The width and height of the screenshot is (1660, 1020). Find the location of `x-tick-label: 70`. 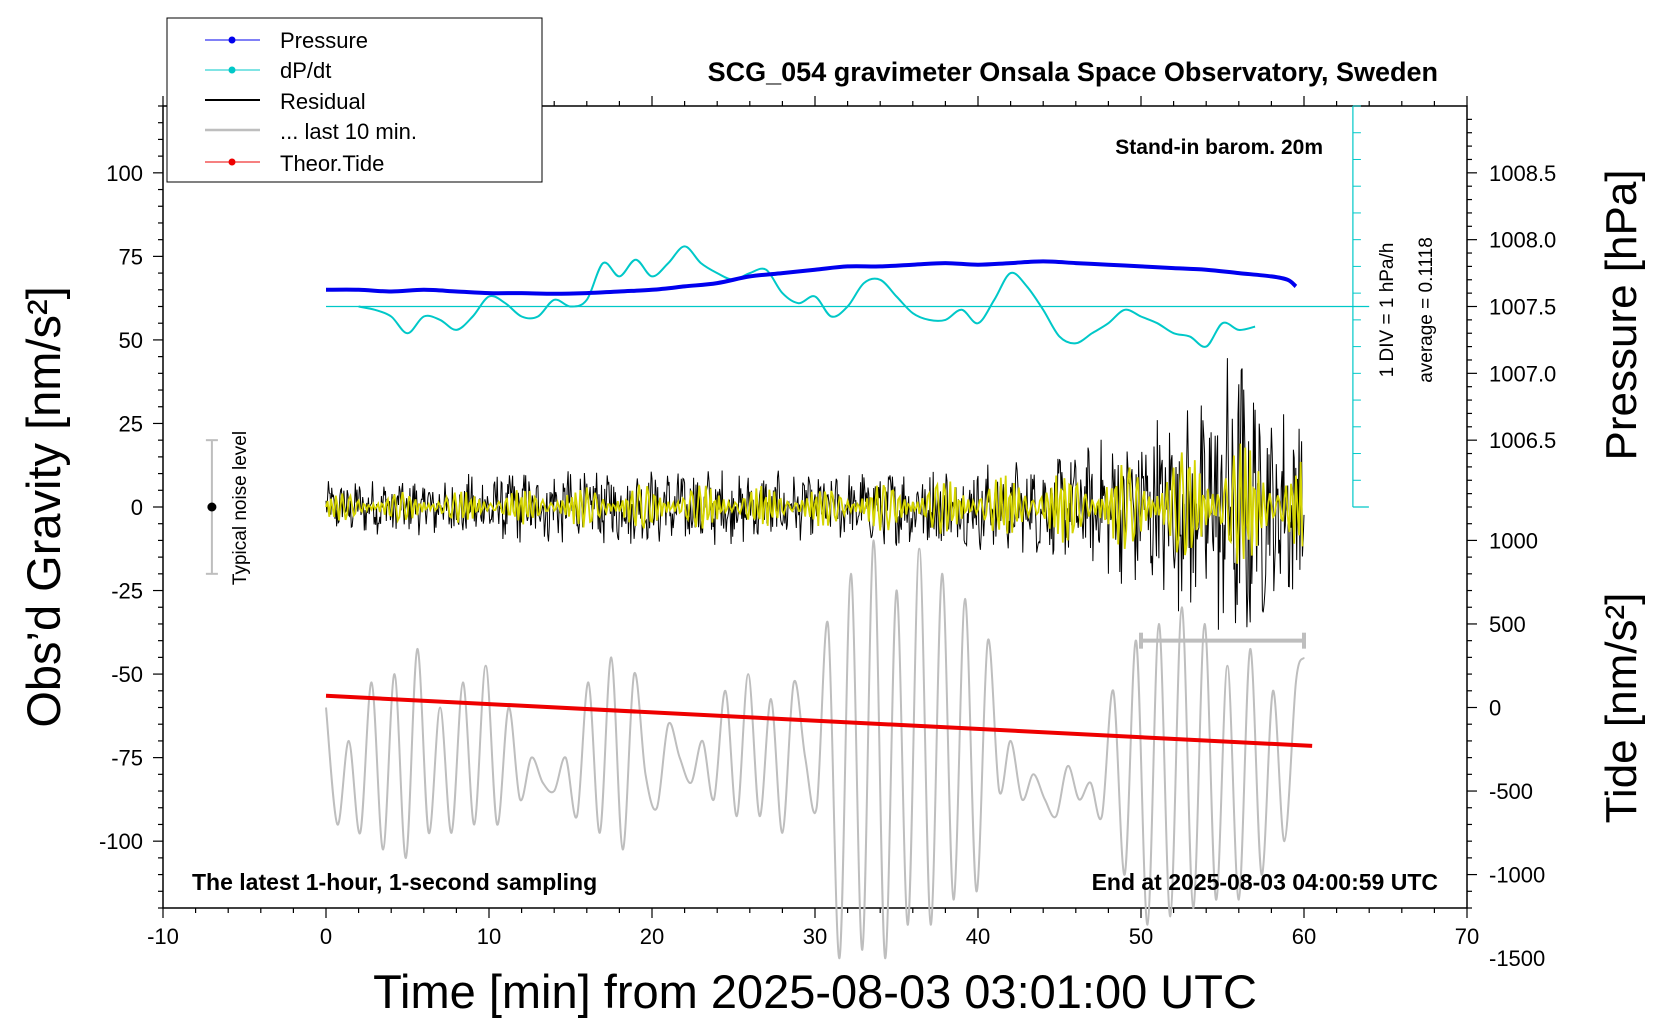

x-tick-label: 70 is located at coordinates (1467, 936).